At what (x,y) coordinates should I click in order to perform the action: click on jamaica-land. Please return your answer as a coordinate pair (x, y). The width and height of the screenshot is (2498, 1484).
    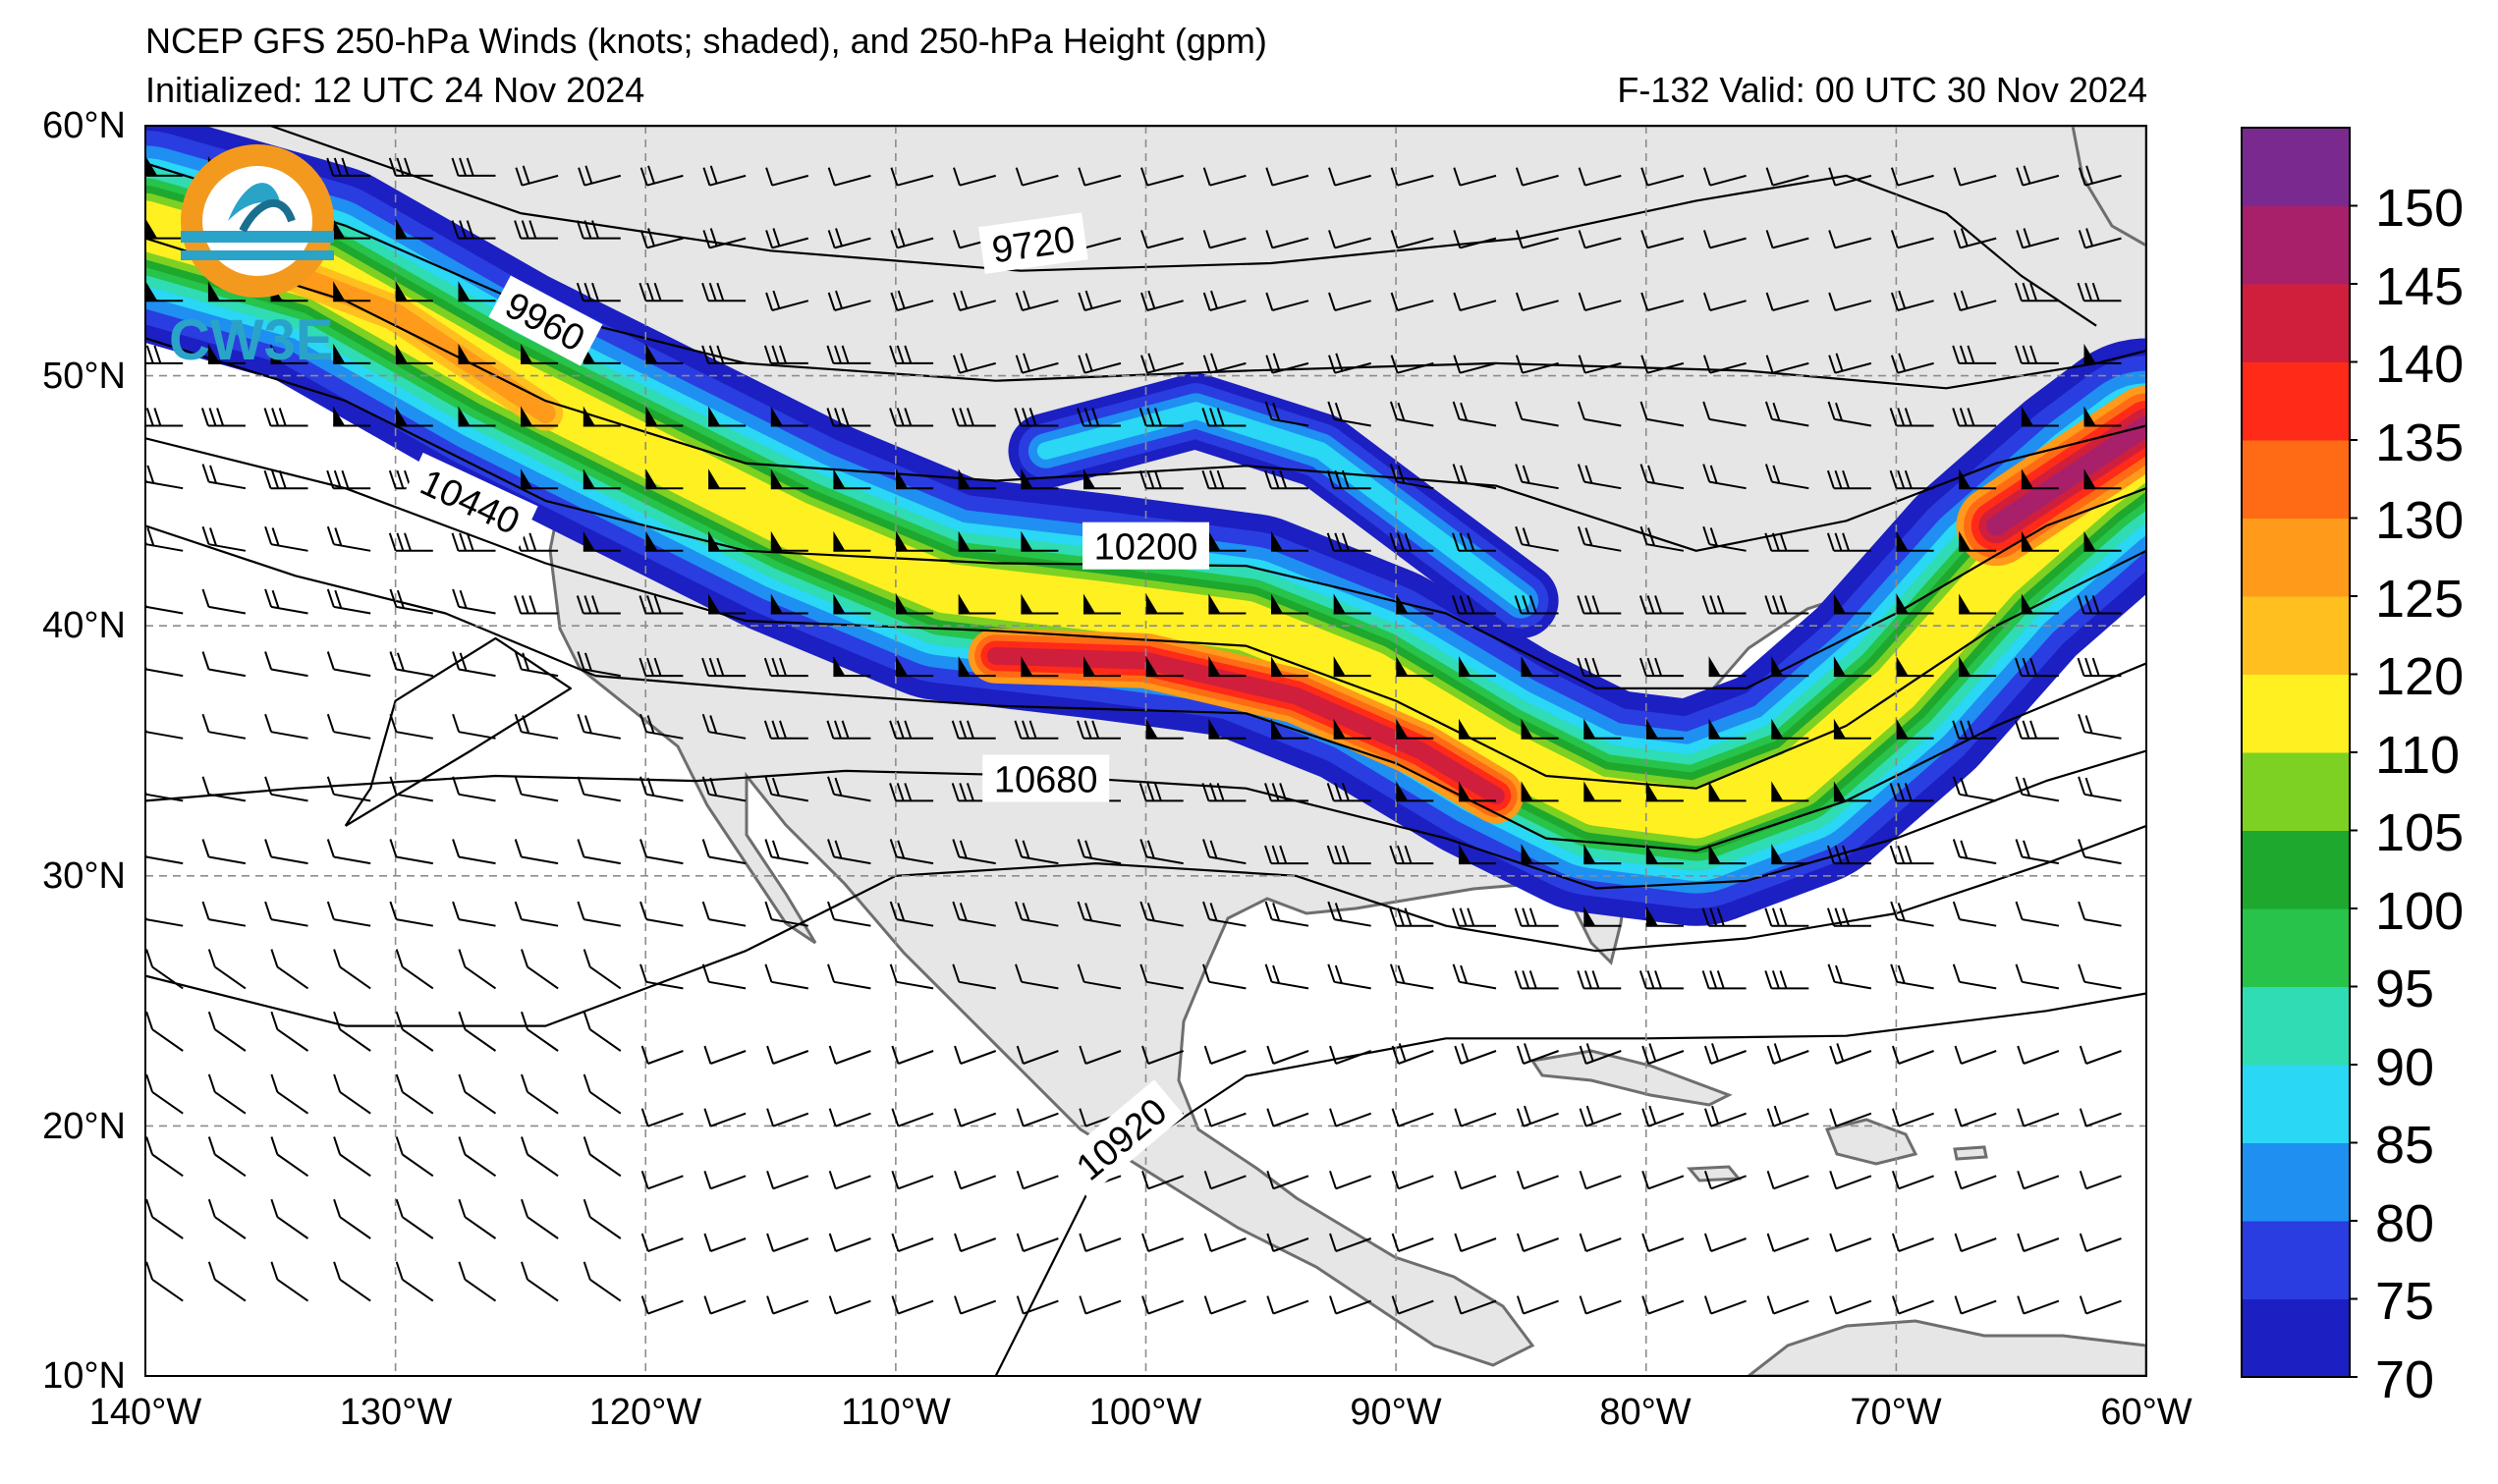
    Looking at the image, I should click on (1714, 1173).